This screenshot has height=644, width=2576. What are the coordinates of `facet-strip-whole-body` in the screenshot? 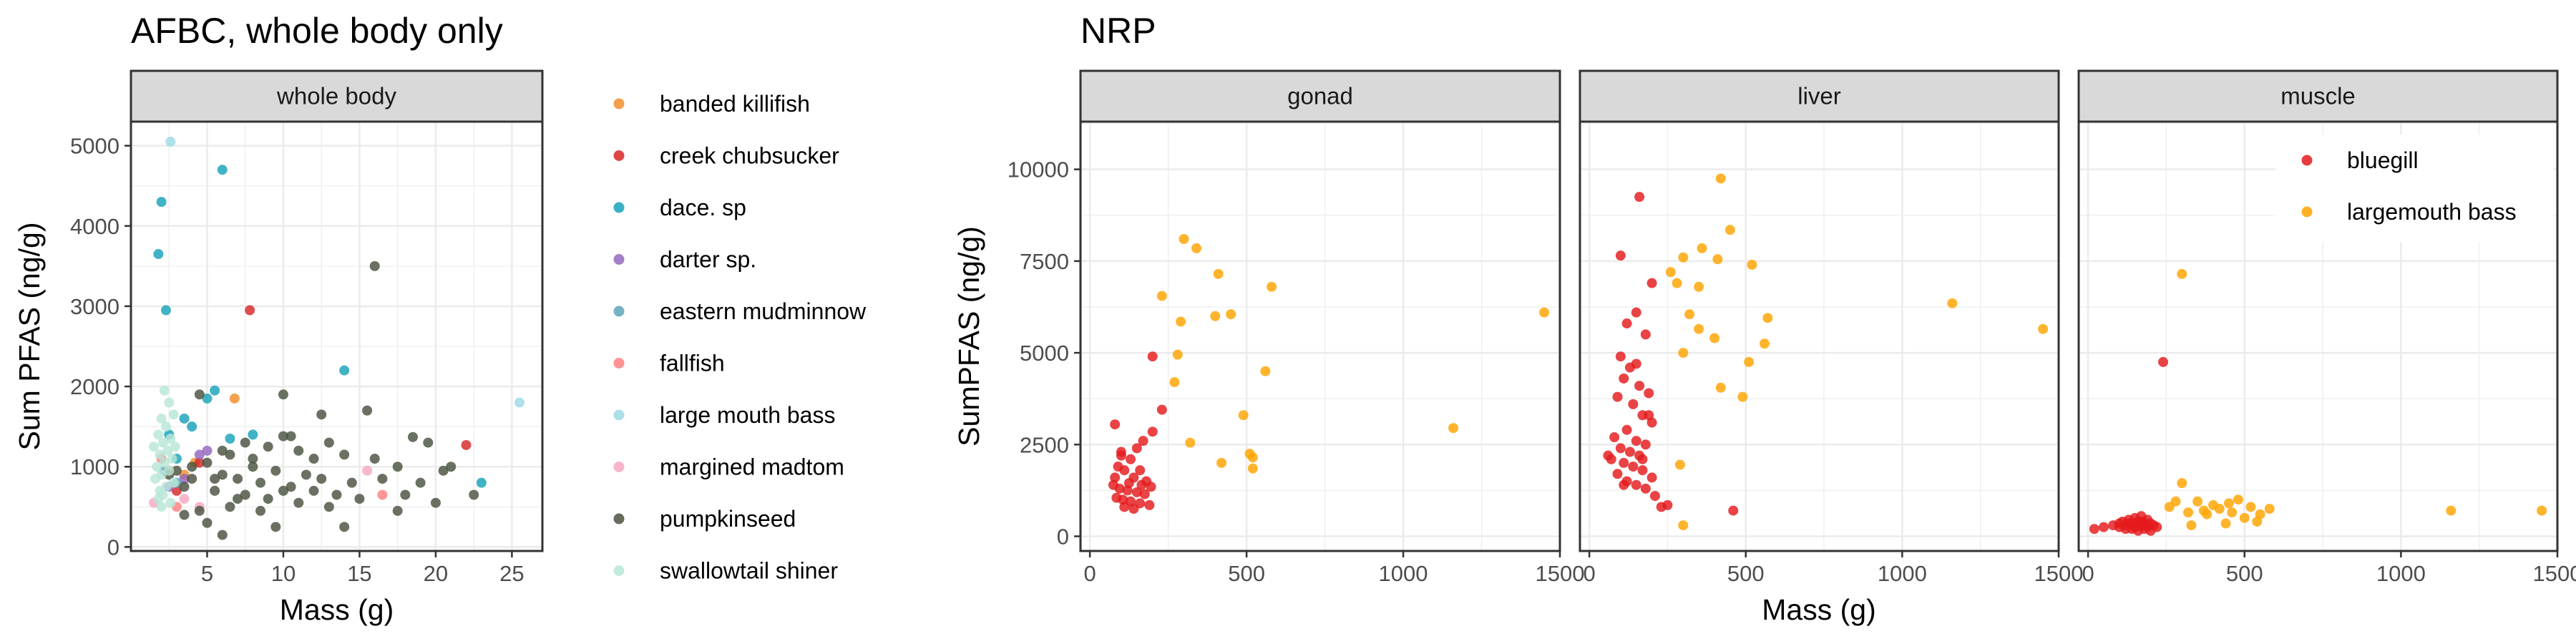 It's located at (337, 96).